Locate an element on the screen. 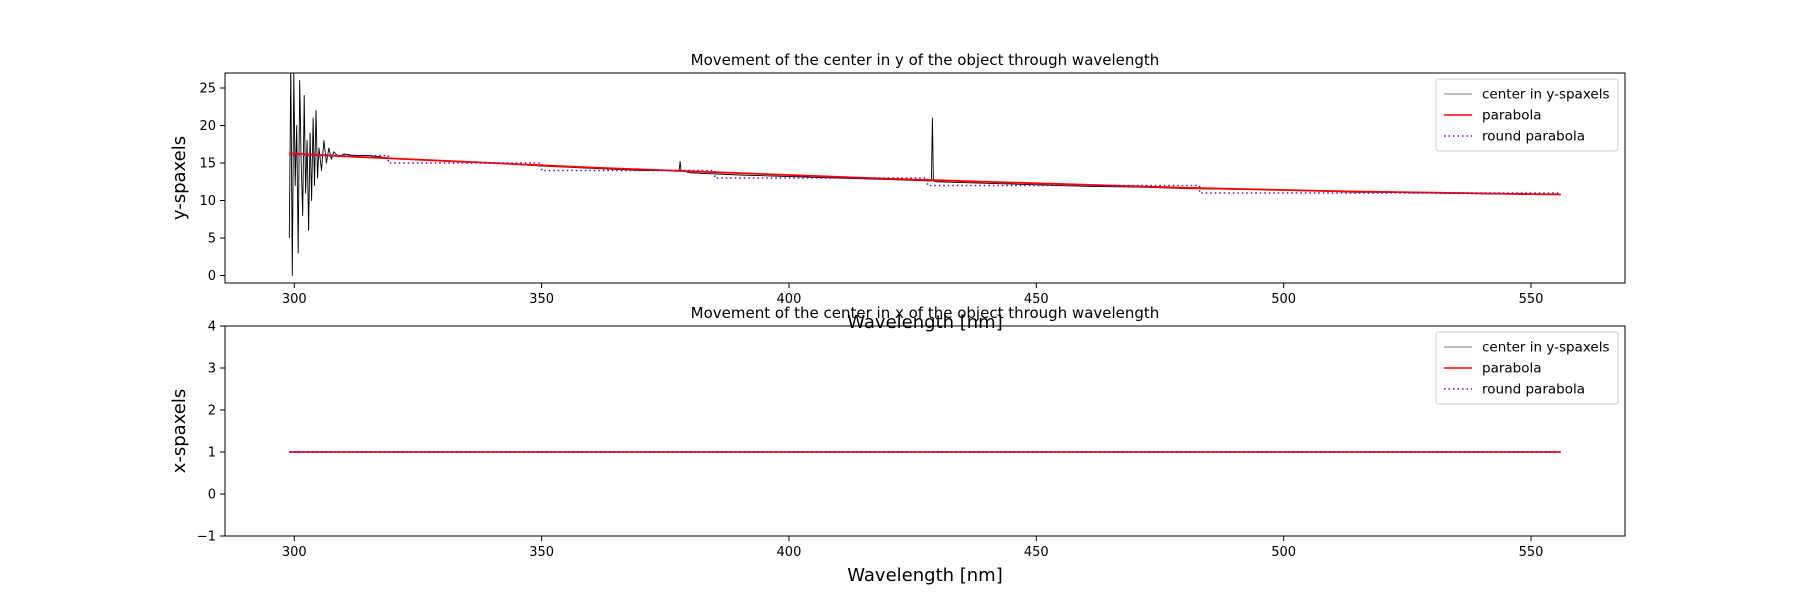 The image size is (1800, 604). series-line-round-parabola is located at coordinates (925, 174).